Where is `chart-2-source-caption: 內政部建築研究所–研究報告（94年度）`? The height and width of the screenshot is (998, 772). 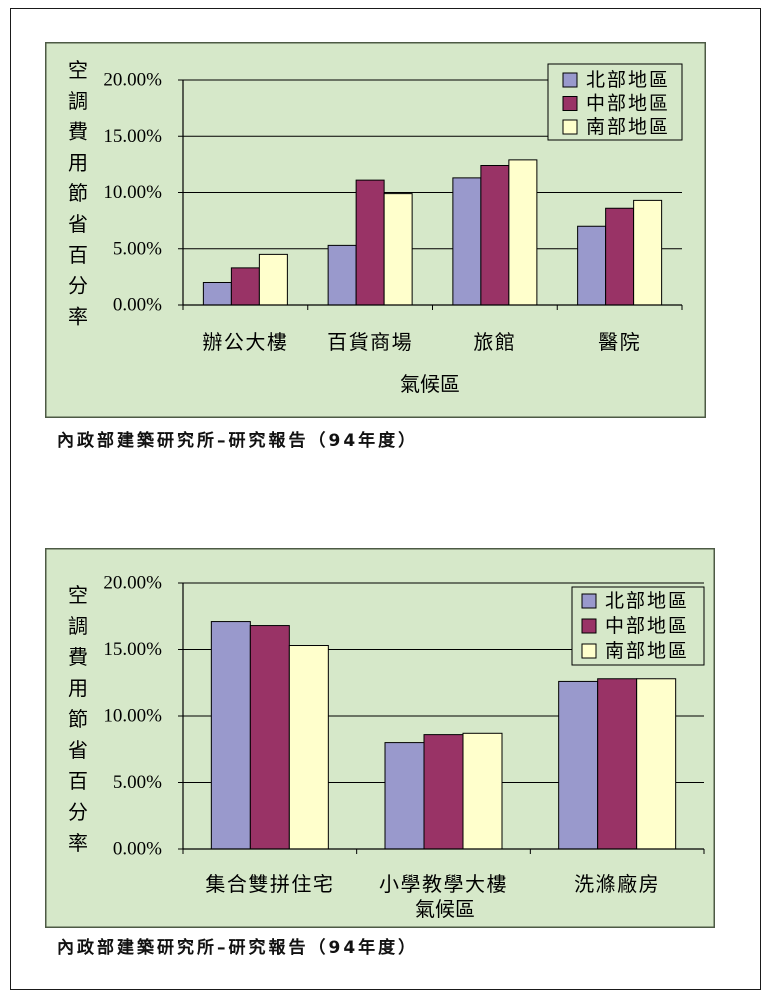
chart-2-source-caption: 內政部建築研究所–研究報告（94年度） is located at coordinates (238, 948).